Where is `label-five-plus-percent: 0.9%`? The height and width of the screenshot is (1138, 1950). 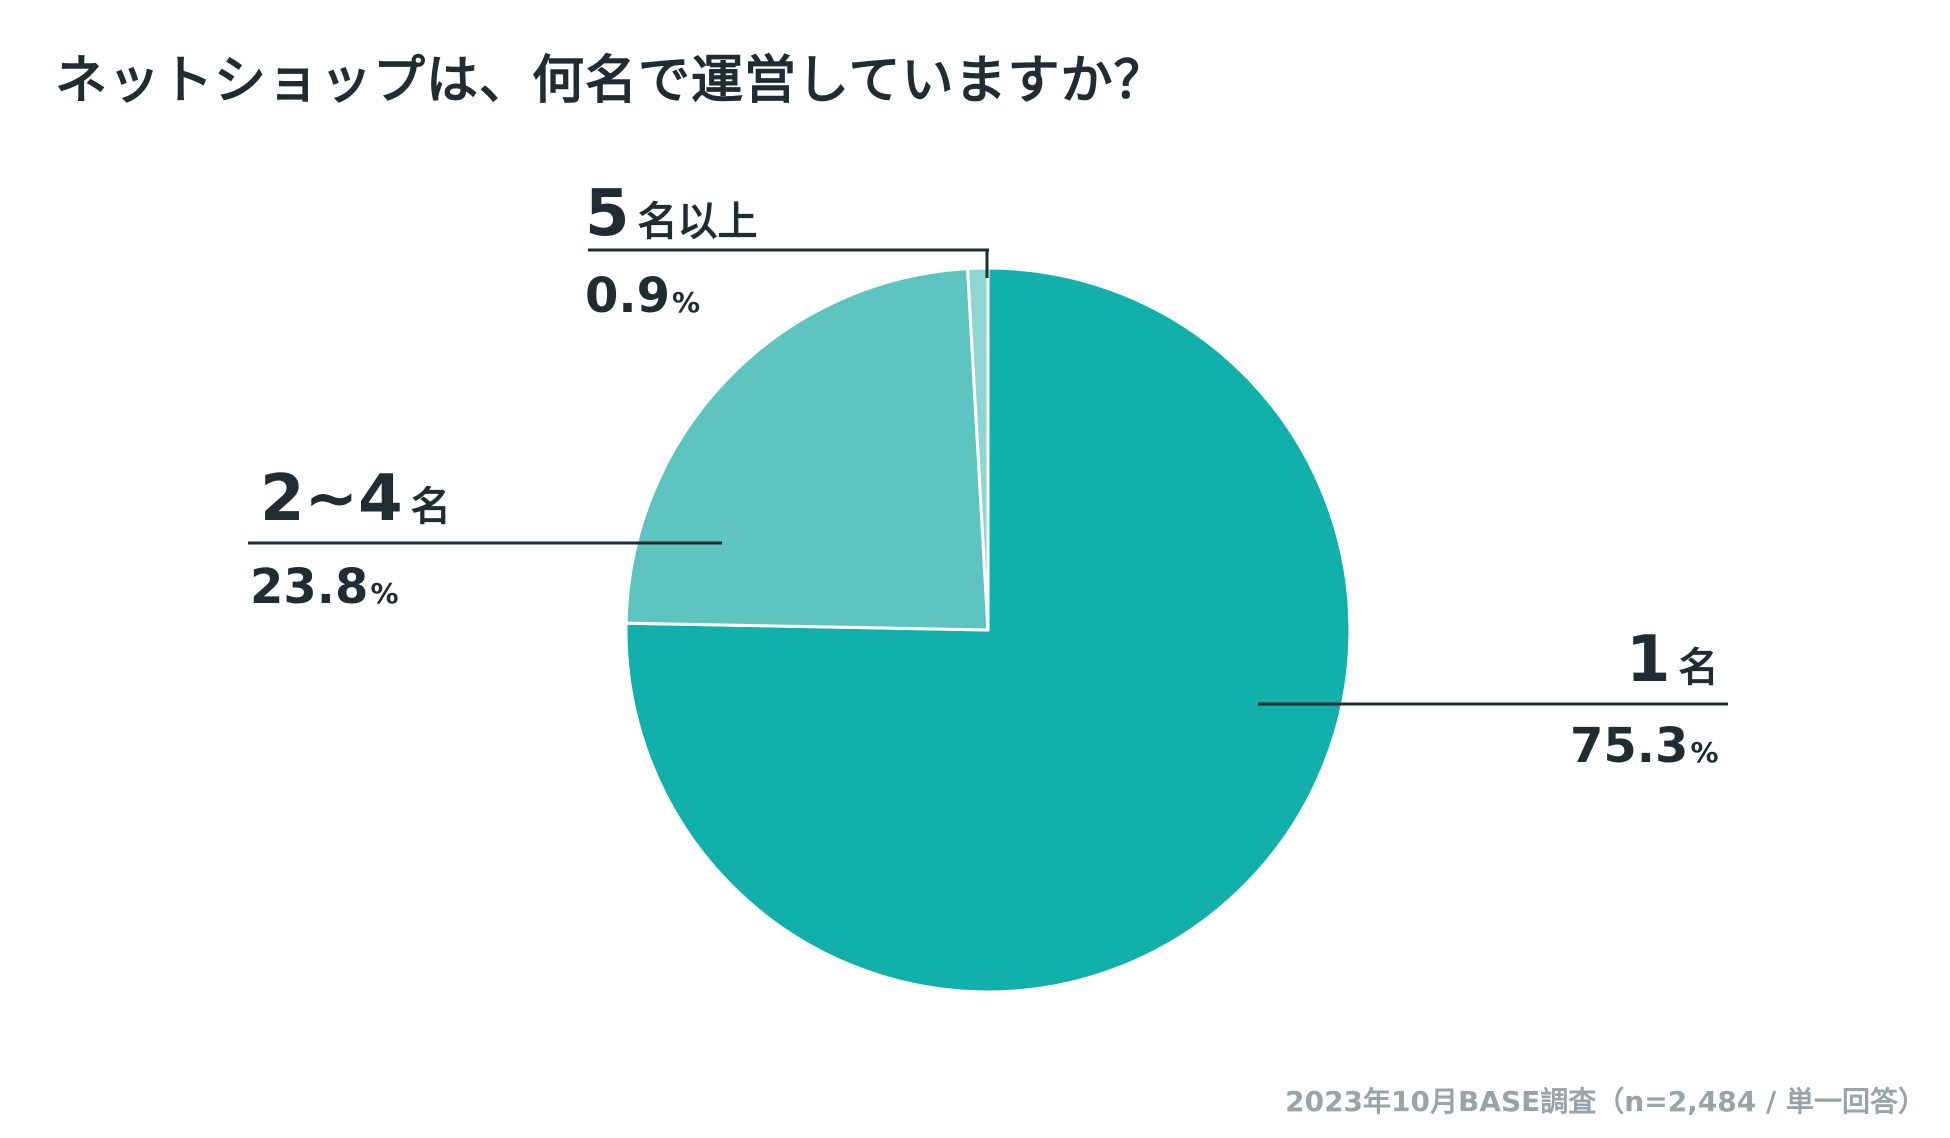
label-five-plus-percent: 0.9% is located at coordinates (642, 296).